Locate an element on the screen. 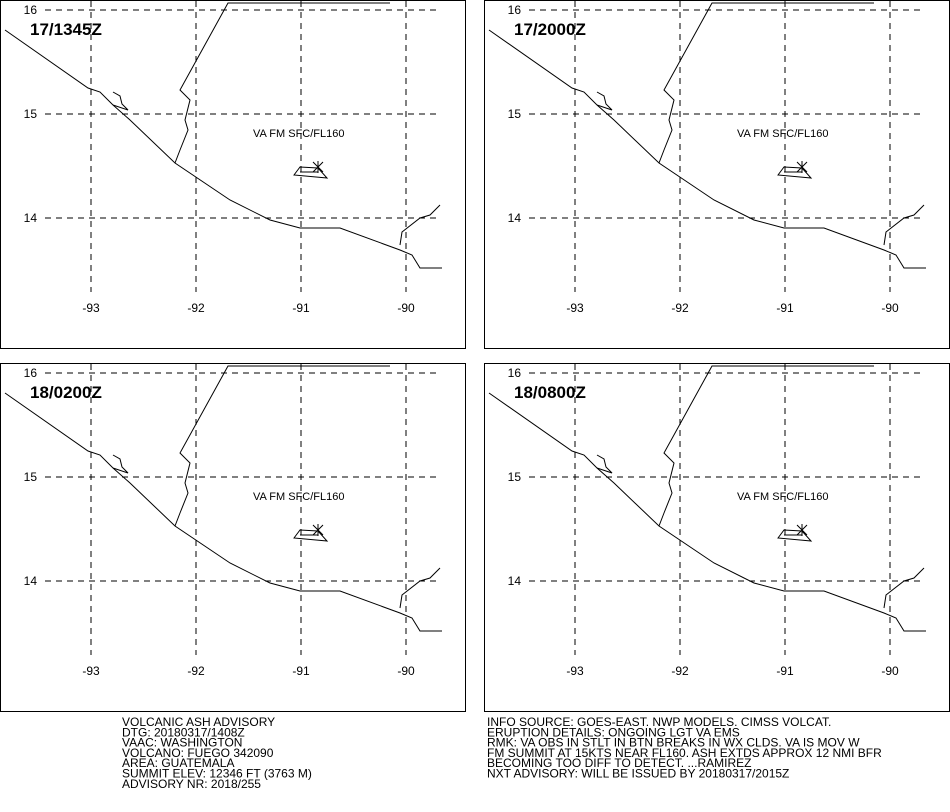 The height and width of the screenshot is (812, 950). valid-time: 17/2000Z is located at coordinates (550, 29).